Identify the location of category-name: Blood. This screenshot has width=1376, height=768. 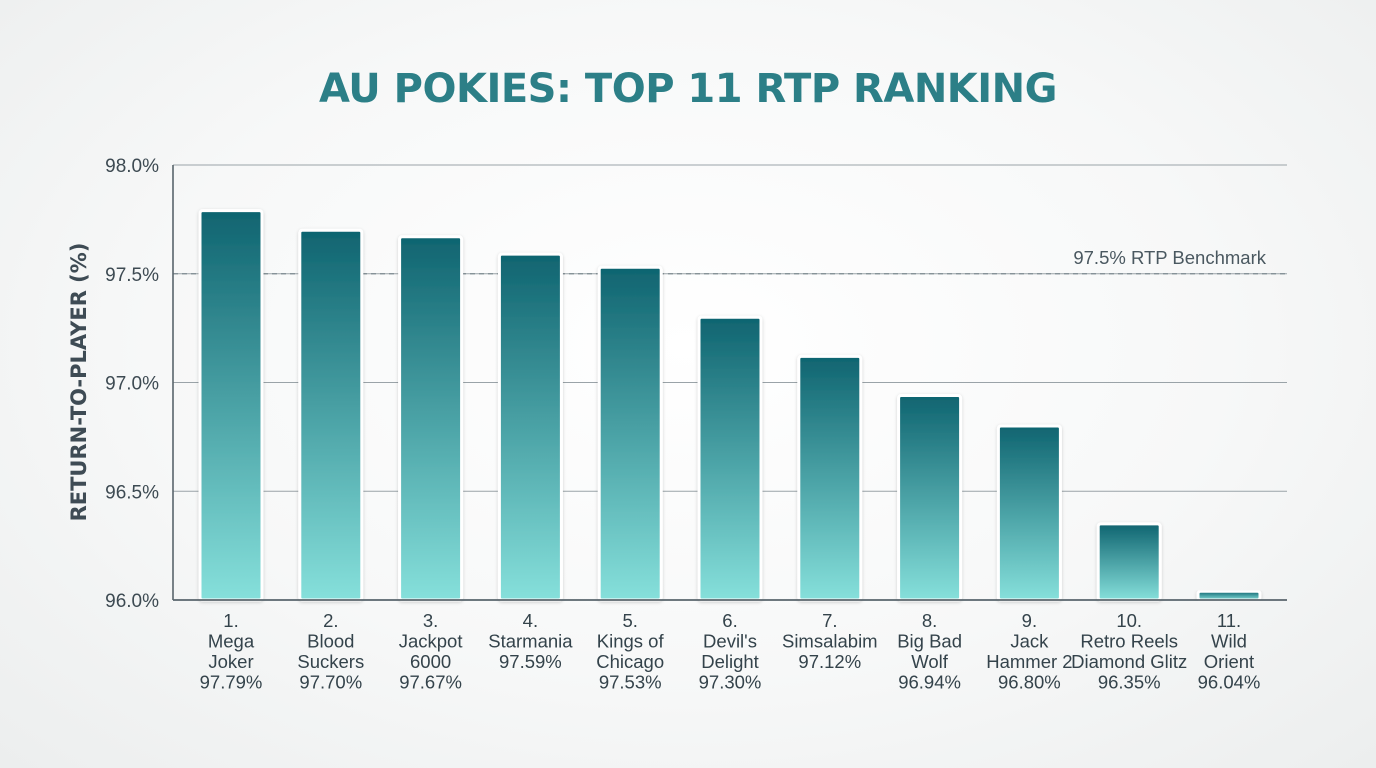
(330, 641).